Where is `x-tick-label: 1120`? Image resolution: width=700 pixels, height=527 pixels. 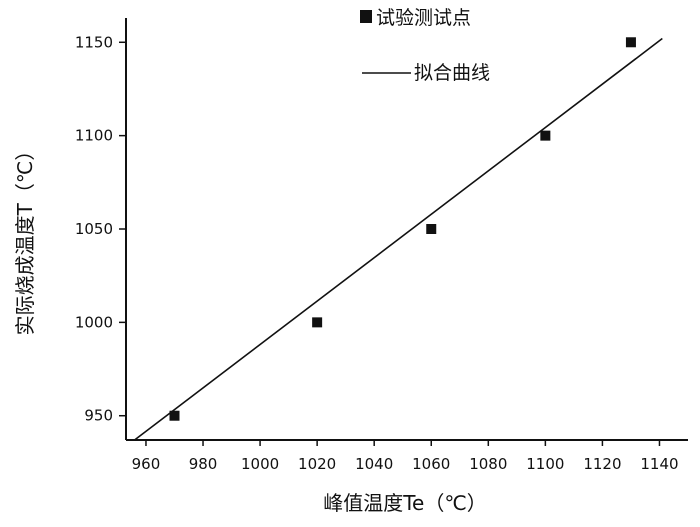
x-tick-label: 1120 is located at coordinates (602, 464).